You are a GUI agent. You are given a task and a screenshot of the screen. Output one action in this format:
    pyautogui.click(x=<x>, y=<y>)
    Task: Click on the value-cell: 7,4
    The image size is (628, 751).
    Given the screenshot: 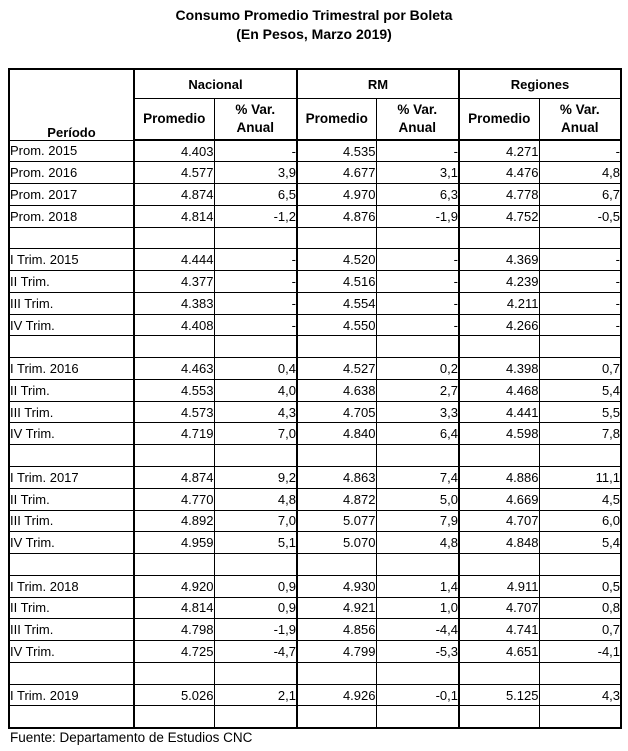 What is the action you would take?
    pyautogui.click(x=417, y=477)
    